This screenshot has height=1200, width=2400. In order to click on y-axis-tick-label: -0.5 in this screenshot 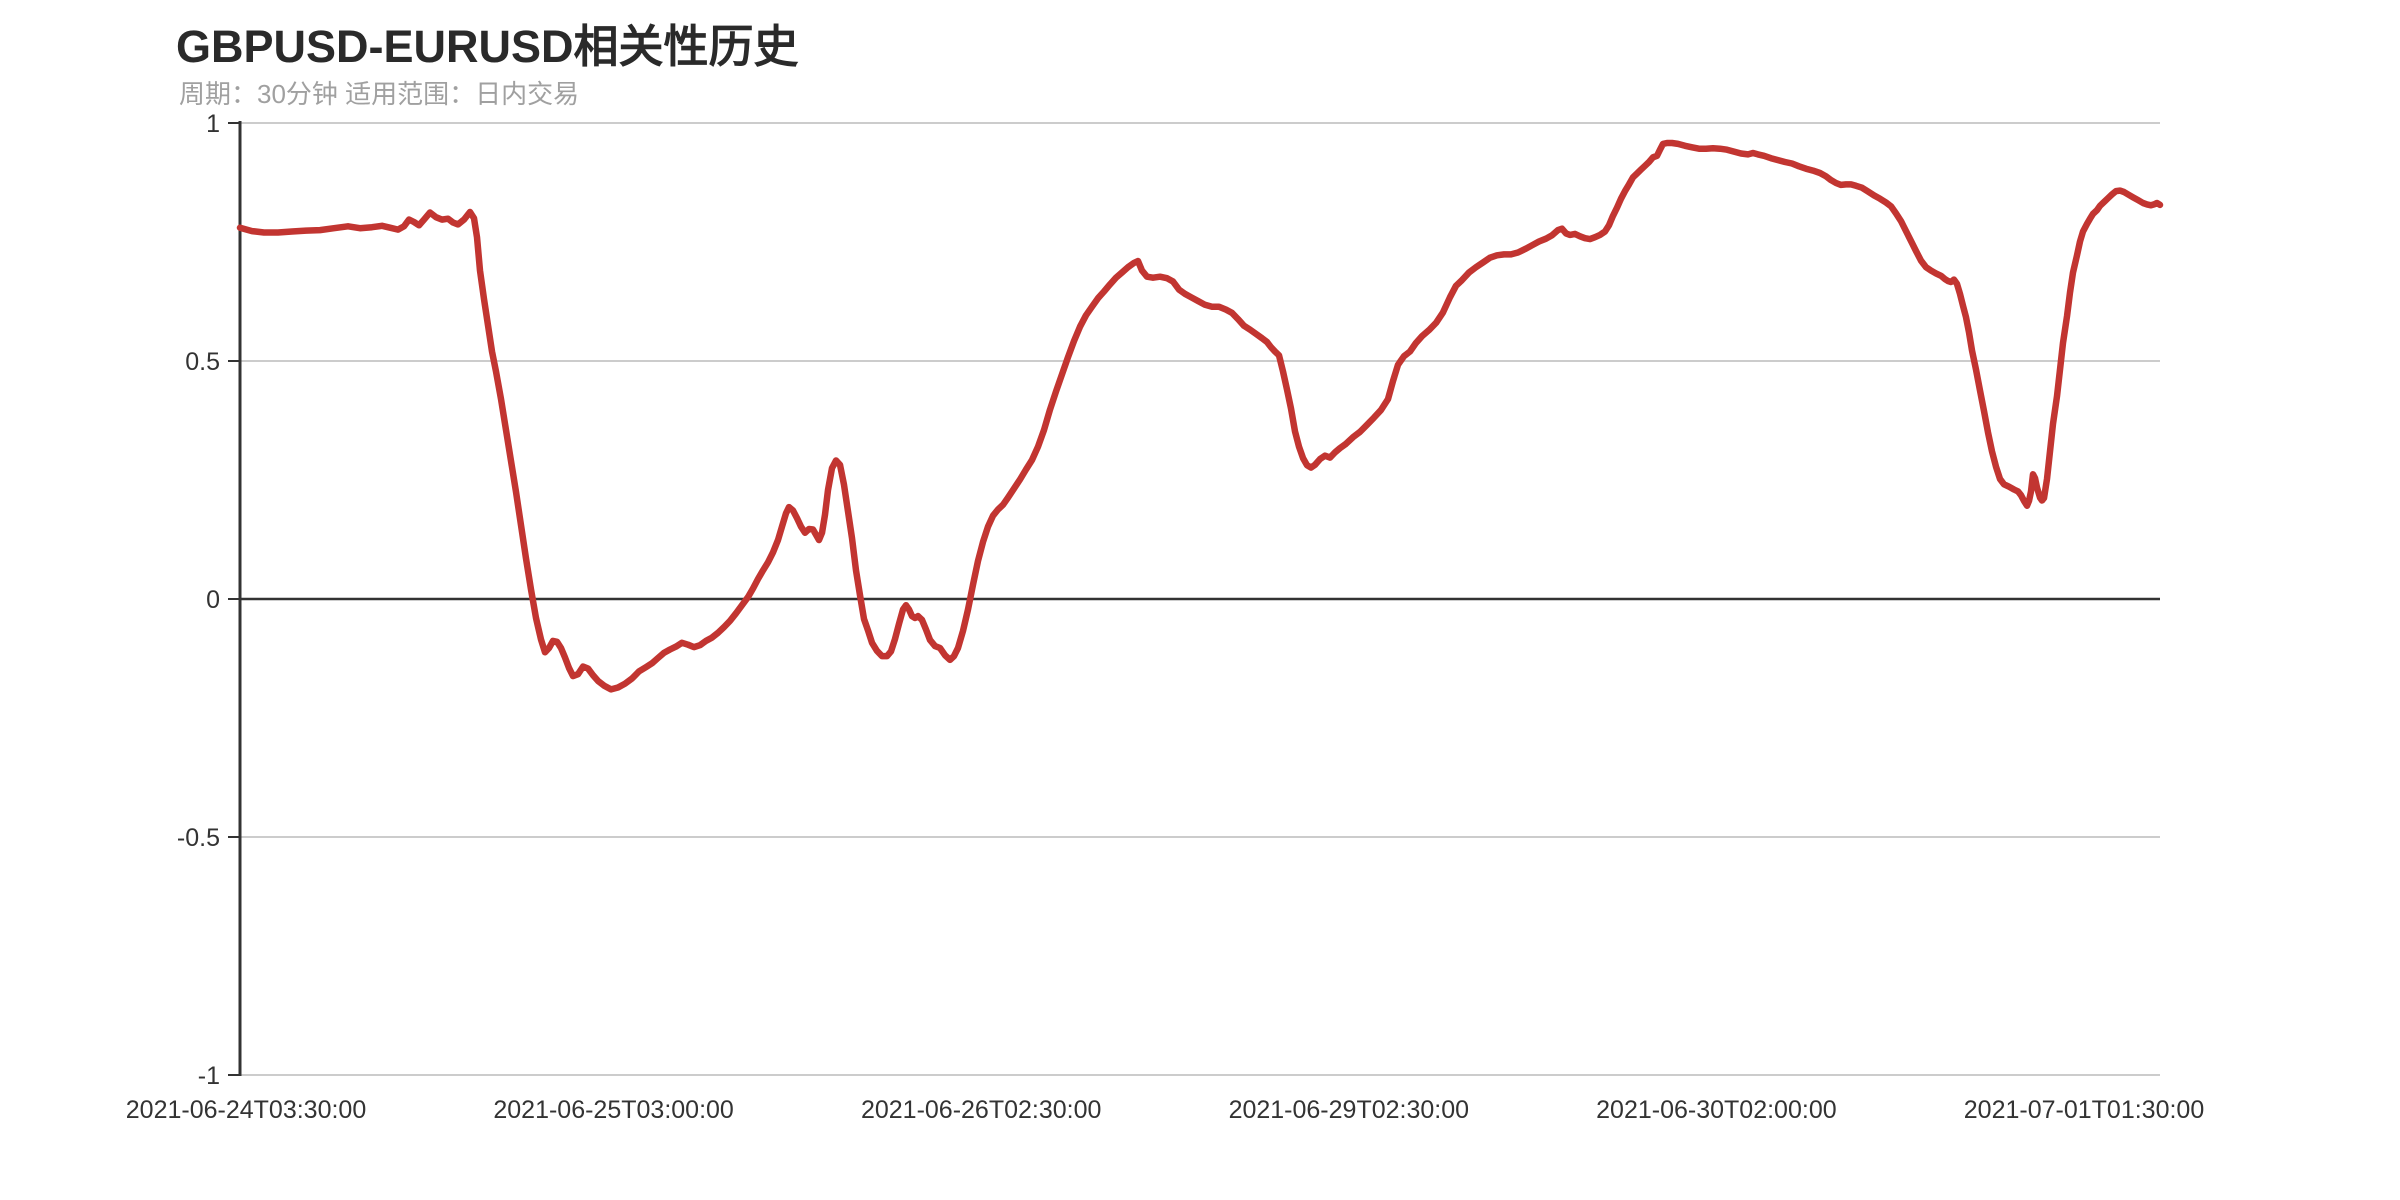, I will do `click(198, 838)`.